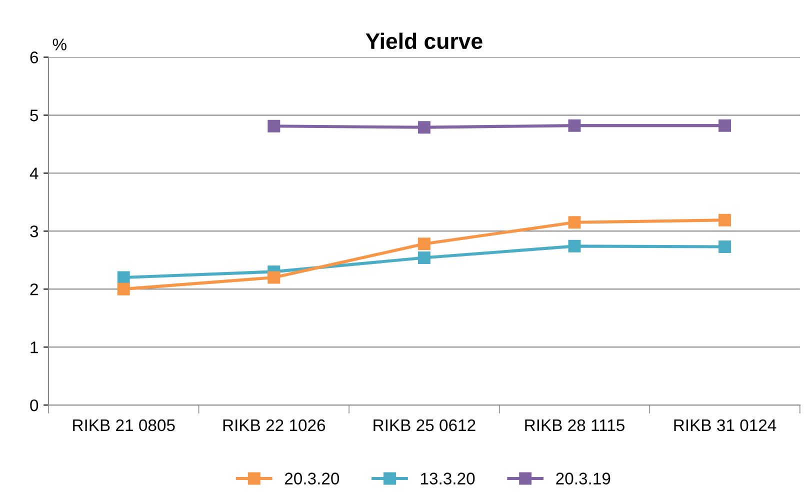 Image resolution: width=808 pixels, height=497 pixels. What do you see at coordinates (312, 478) in the screenshot?
I see `legend-label: 20.3.20` at bounding box center [312, 478].